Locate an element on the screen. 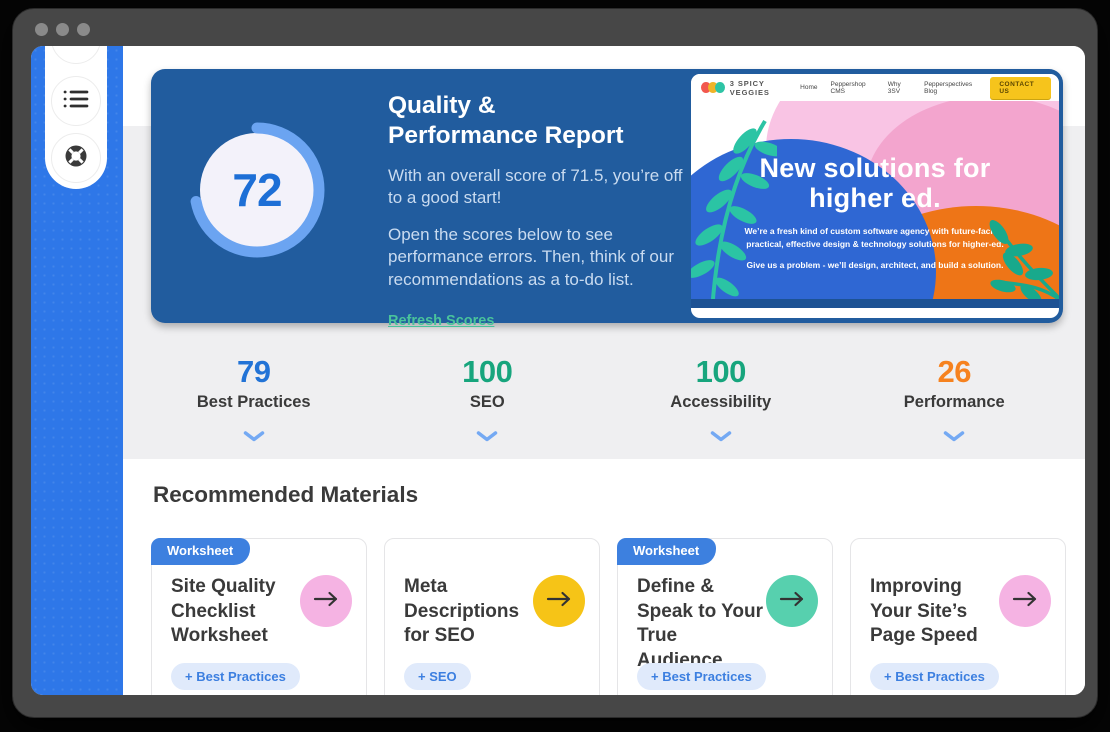 This screenshot has width=1110, height=732. preview-contact-button: CONTACT US is located at coordinates (1020, 87).